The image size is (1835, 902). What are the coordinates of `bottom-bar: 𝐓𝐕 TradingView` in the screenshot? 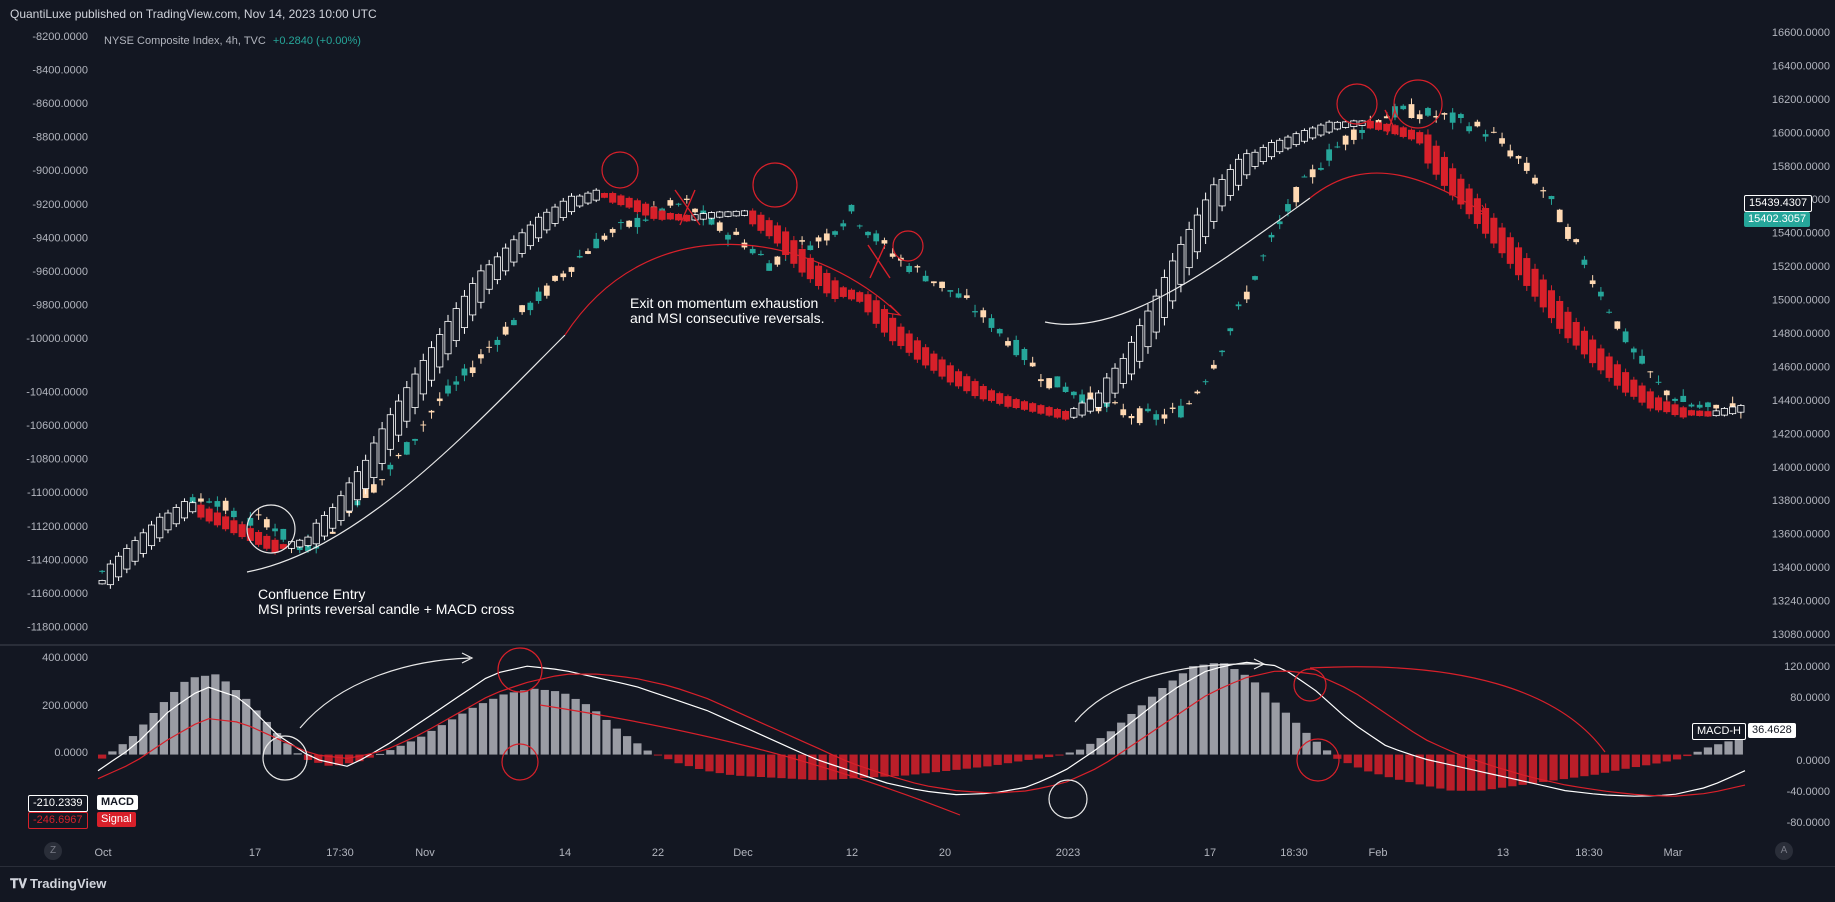 It's located at (917, 884).